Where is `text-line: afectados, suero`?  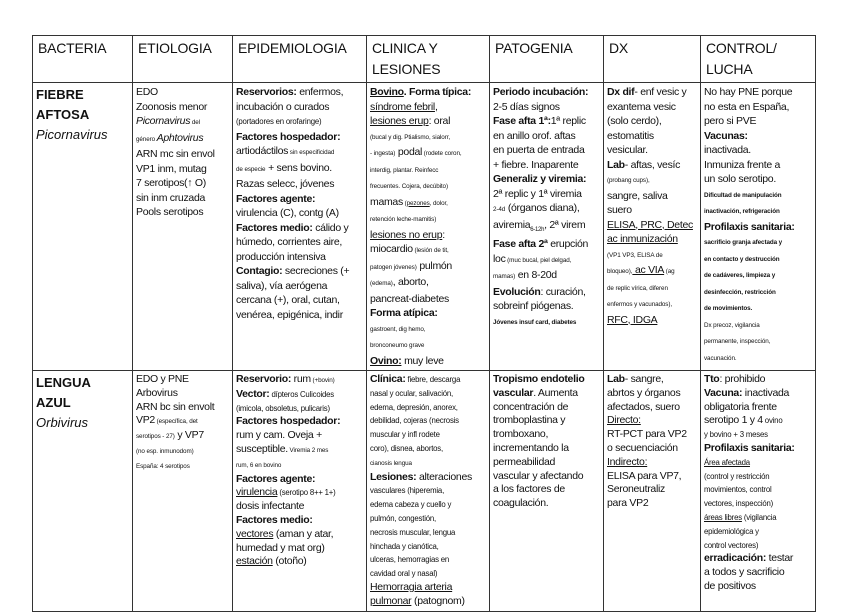
text-line: afectados, suero is located at coordinates (652, 408).